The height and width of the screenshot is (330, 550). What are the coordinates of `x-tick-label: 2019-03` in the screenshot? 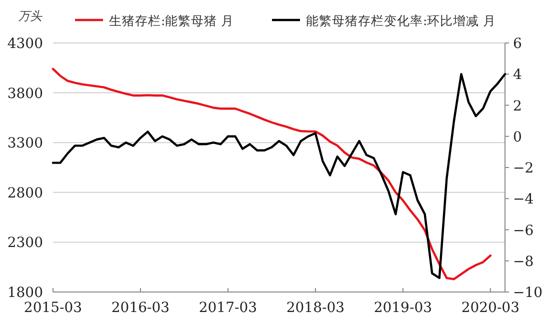 It's located at (403, 308).